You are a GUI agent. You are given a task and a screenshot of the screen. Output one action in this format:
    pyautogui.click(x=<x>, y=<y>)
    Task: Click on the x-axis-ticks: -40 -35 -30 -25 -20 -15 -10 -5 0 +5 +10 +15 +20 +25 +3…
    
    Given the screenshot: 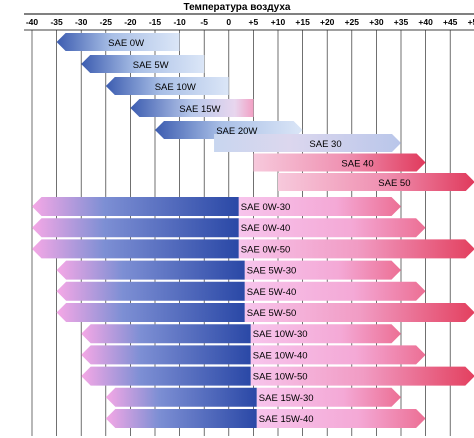 What is the action you would take?
    pyautogui.click(x=250, y=22)
    